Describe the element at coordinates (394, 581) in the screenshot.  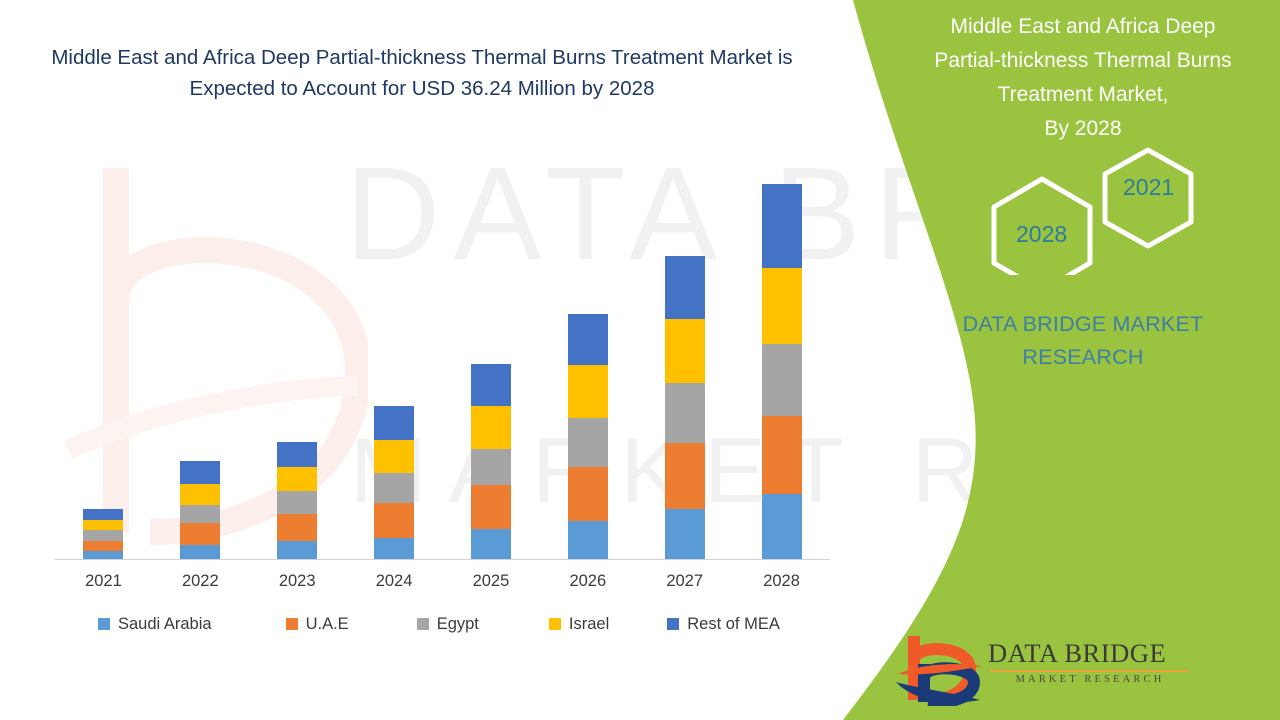
I see `x-axis-label-2024: 2024` at that location.